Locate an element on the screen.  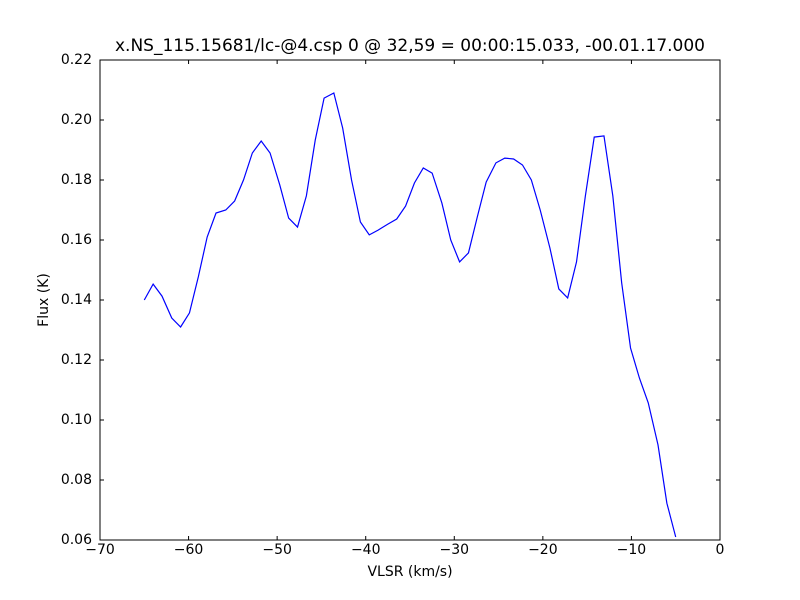
x-tick-label: −20 is located at coordinates (543, 550).